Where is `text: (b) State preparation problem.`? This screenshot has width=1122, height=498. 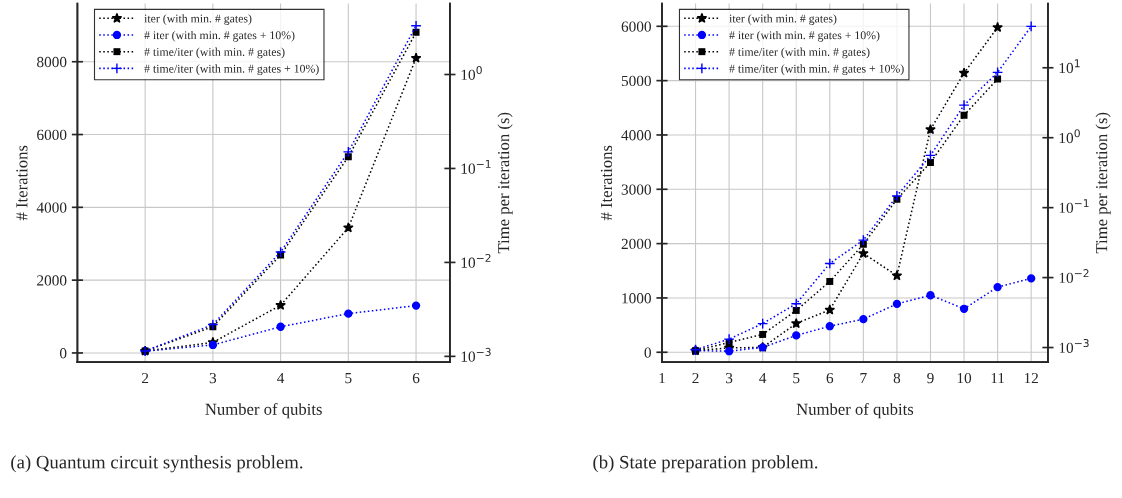 text: (b) State preparation problem. is located at coordinates (705, 464).